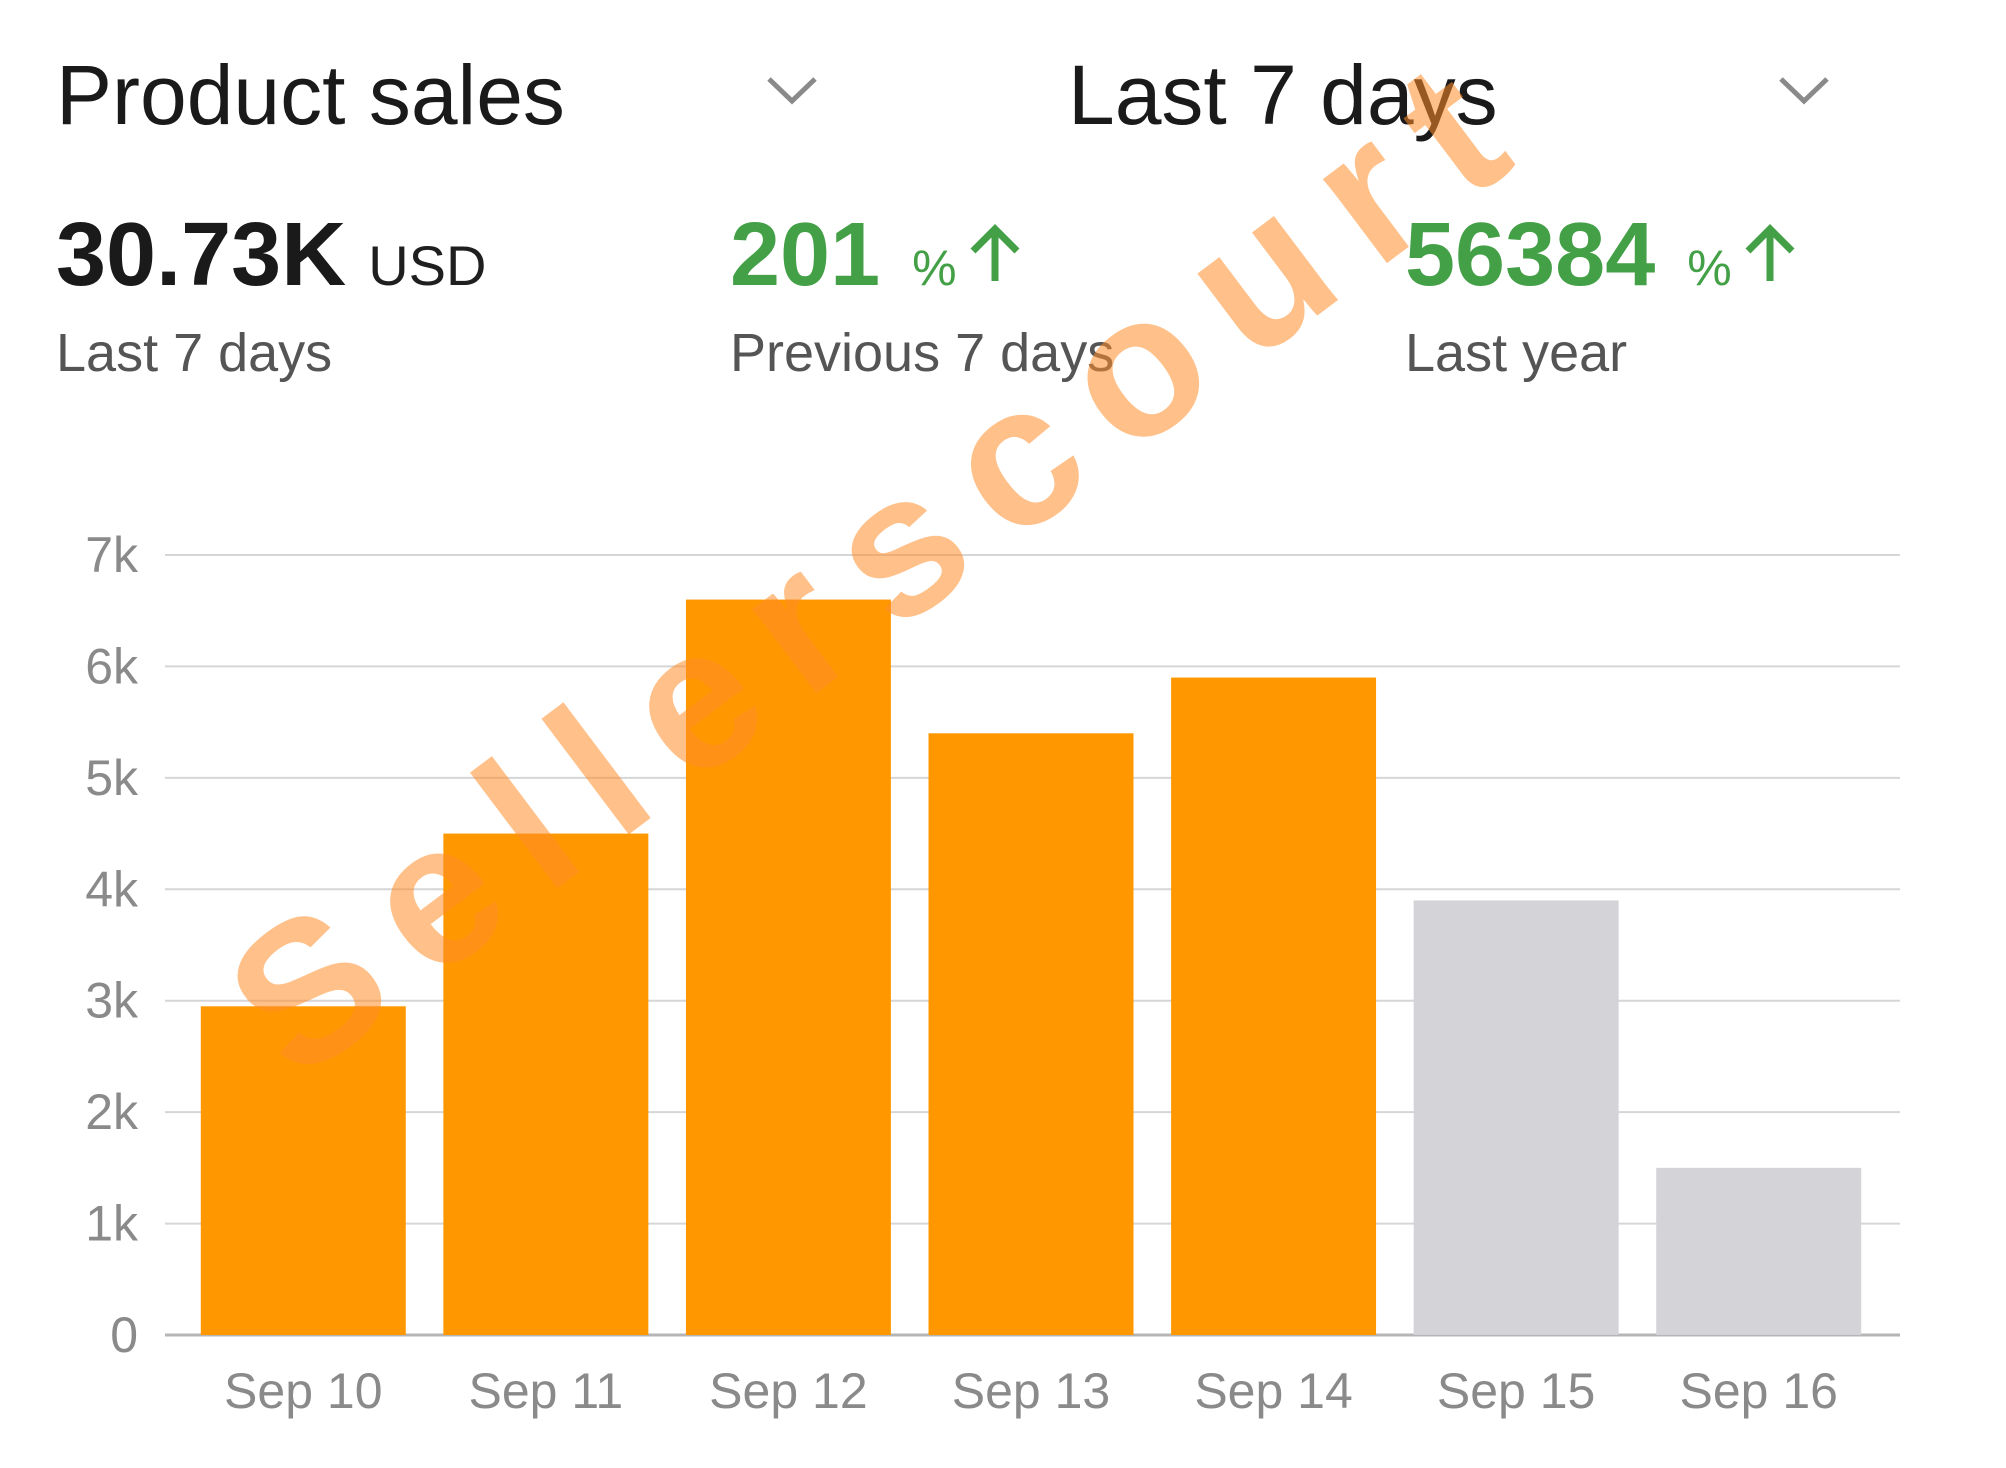 The width and height of the screenshot is (2006, 1468). What do you see at coordinates (112, 1112) in the screenshot?
I see `y-tick-label: 2k` at bounding box center [112, 1112].